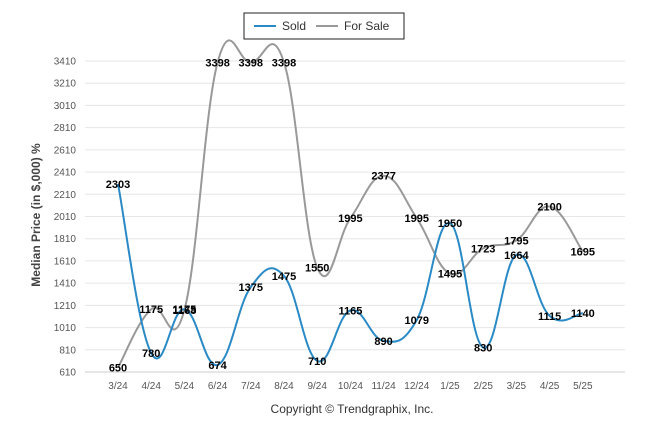 The width and height of the screenshot is (646, 434). Describe the element at coordinates (583, 386) in the screenshot. I see `x-tick-label: 5/25` at that location.